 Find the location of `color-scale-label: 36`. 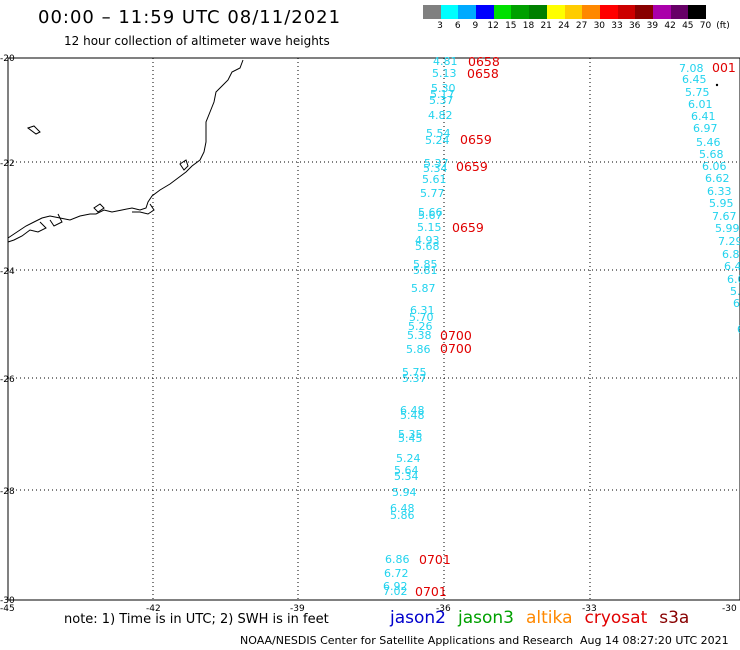

color-scale-label: 36 is located at coordinates (634, 26).